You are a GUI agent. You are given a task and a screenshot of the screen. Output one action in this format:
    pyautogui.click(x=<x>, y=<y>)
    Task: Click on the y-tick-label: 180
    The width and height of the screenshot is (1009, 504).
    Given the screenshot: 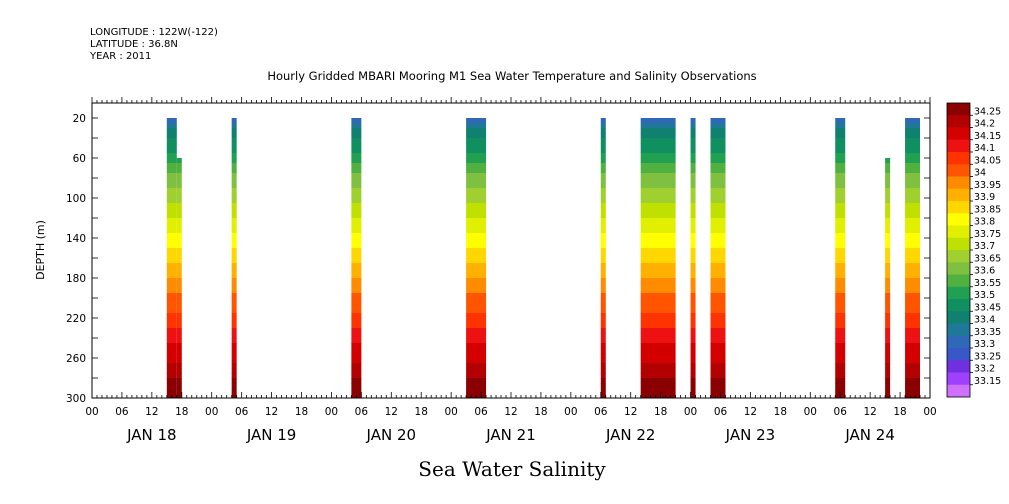 What is the action you would take?
    pyautogui.click(x=76, y=279)
    